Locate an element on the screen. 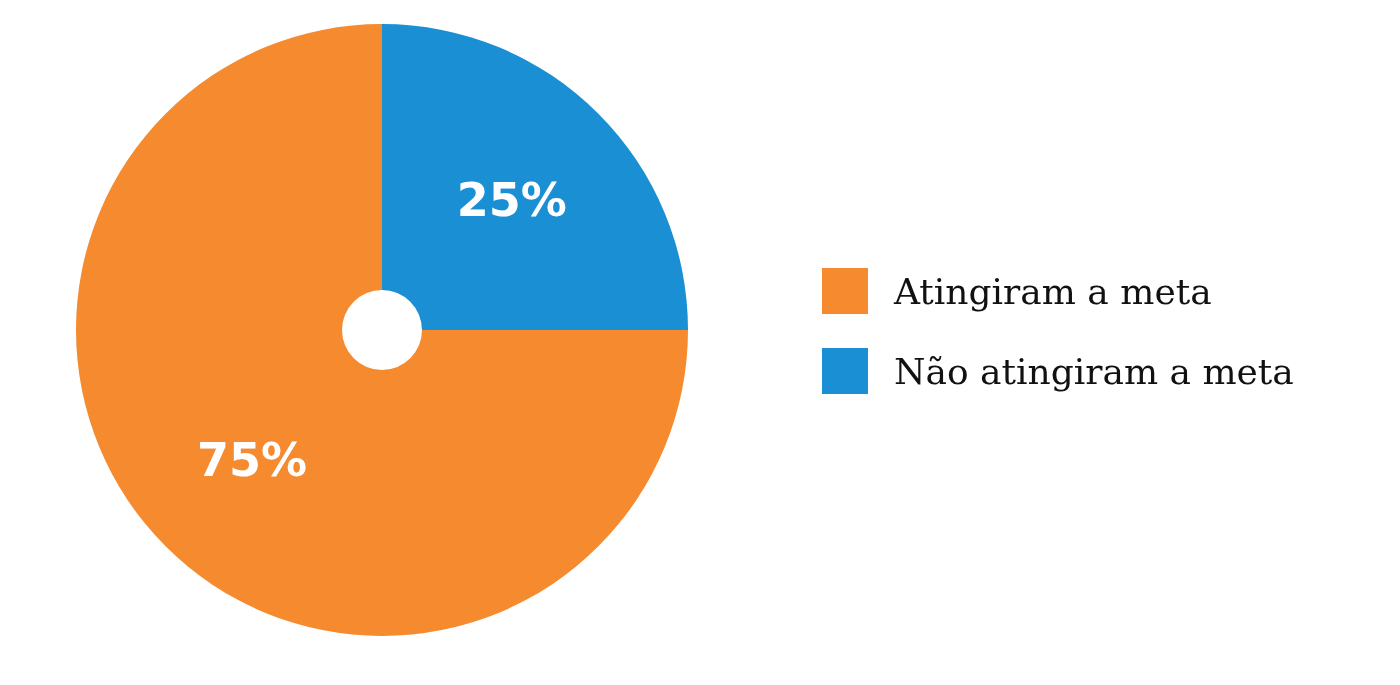  data-label: 75% is located at coordinates (252, 459).